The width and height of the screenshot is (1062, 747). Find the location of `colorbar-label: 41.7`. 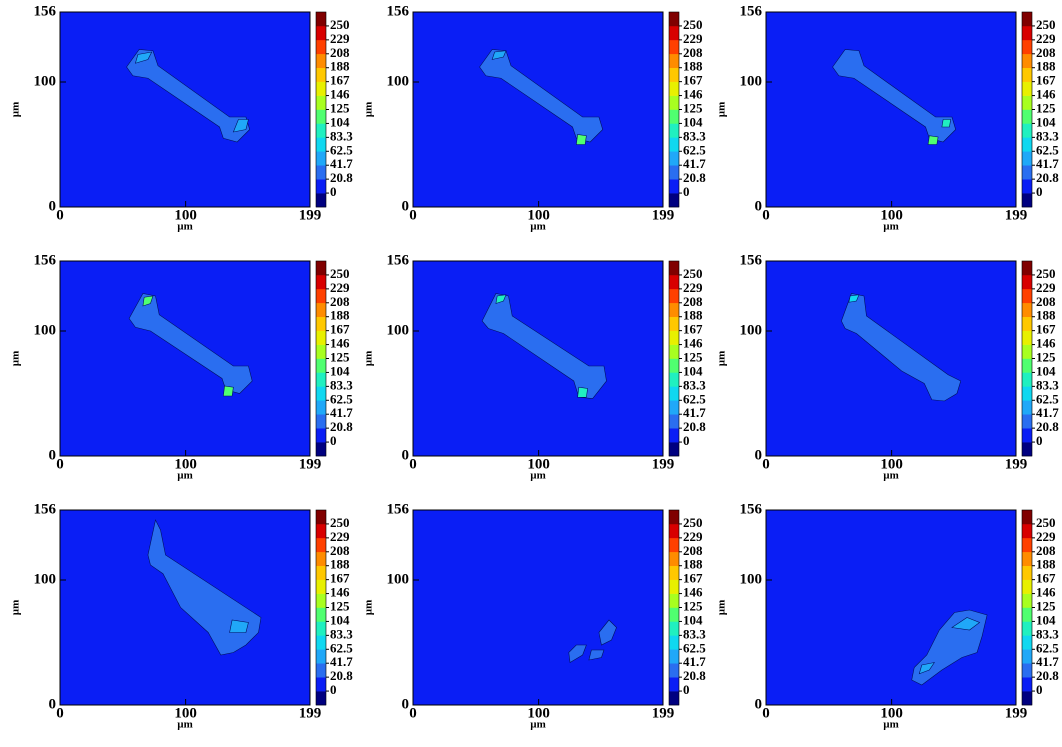

colorbar-label: 41.7 is located at coordinates (1047, 412).